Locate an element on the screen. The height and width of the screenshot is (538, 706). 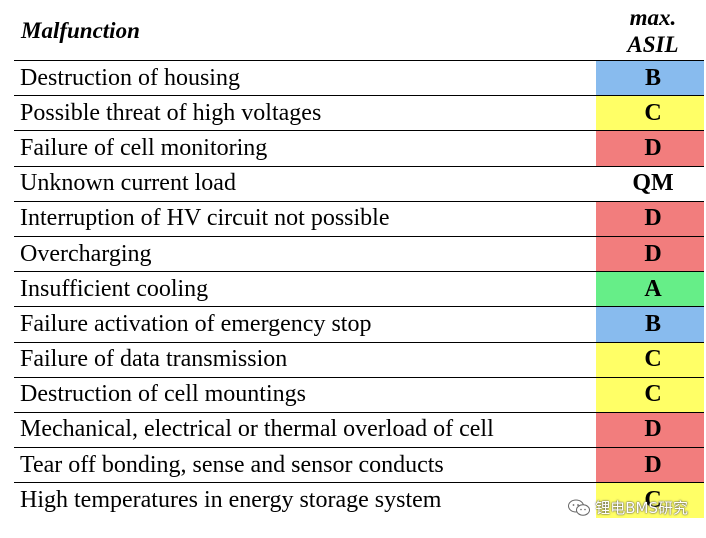
watermark: 锂电BMS研究 is located at coordinates (628, 507).